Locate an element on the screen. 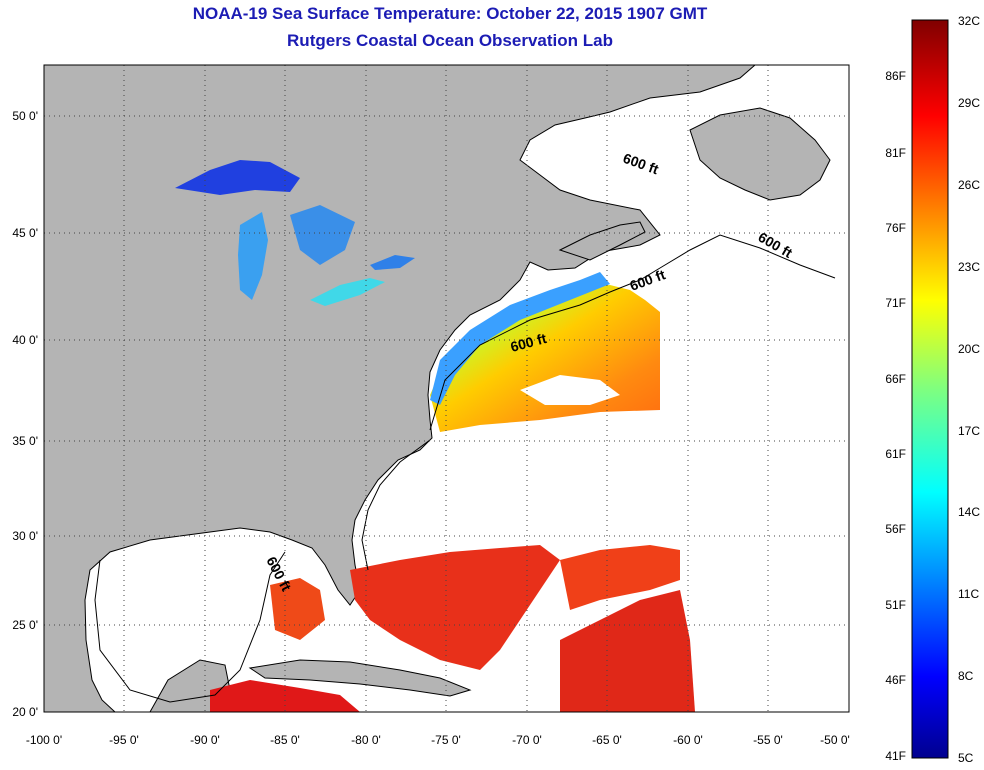 Image resolution: width=984 pixels, height=770 pixels. lat-tick-label: 50 0' is located at coordinates (25, 116).